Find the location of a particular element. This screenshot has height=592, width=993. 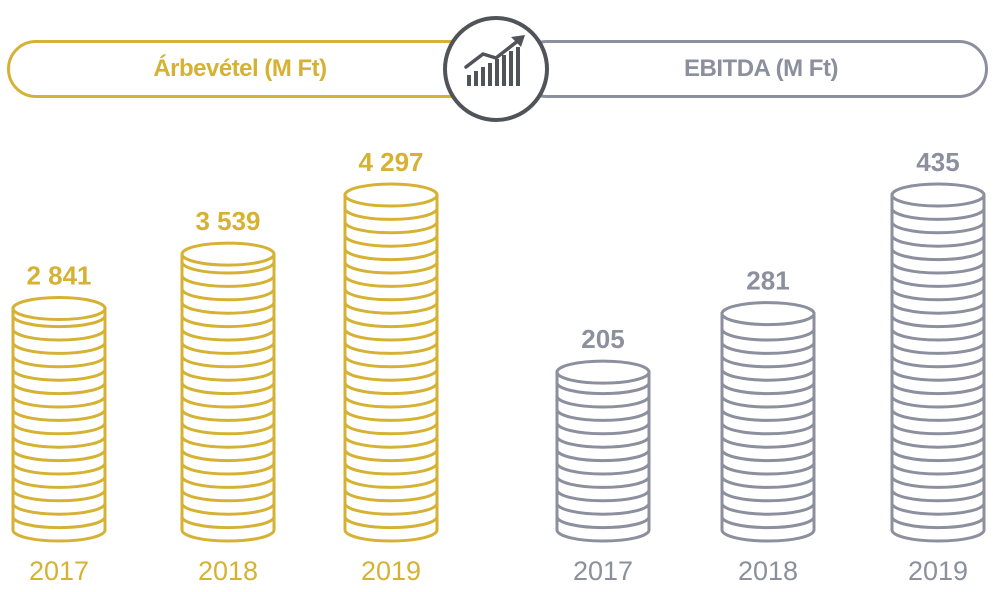

value-label: 4 297 is located at coordinates (390, 162).